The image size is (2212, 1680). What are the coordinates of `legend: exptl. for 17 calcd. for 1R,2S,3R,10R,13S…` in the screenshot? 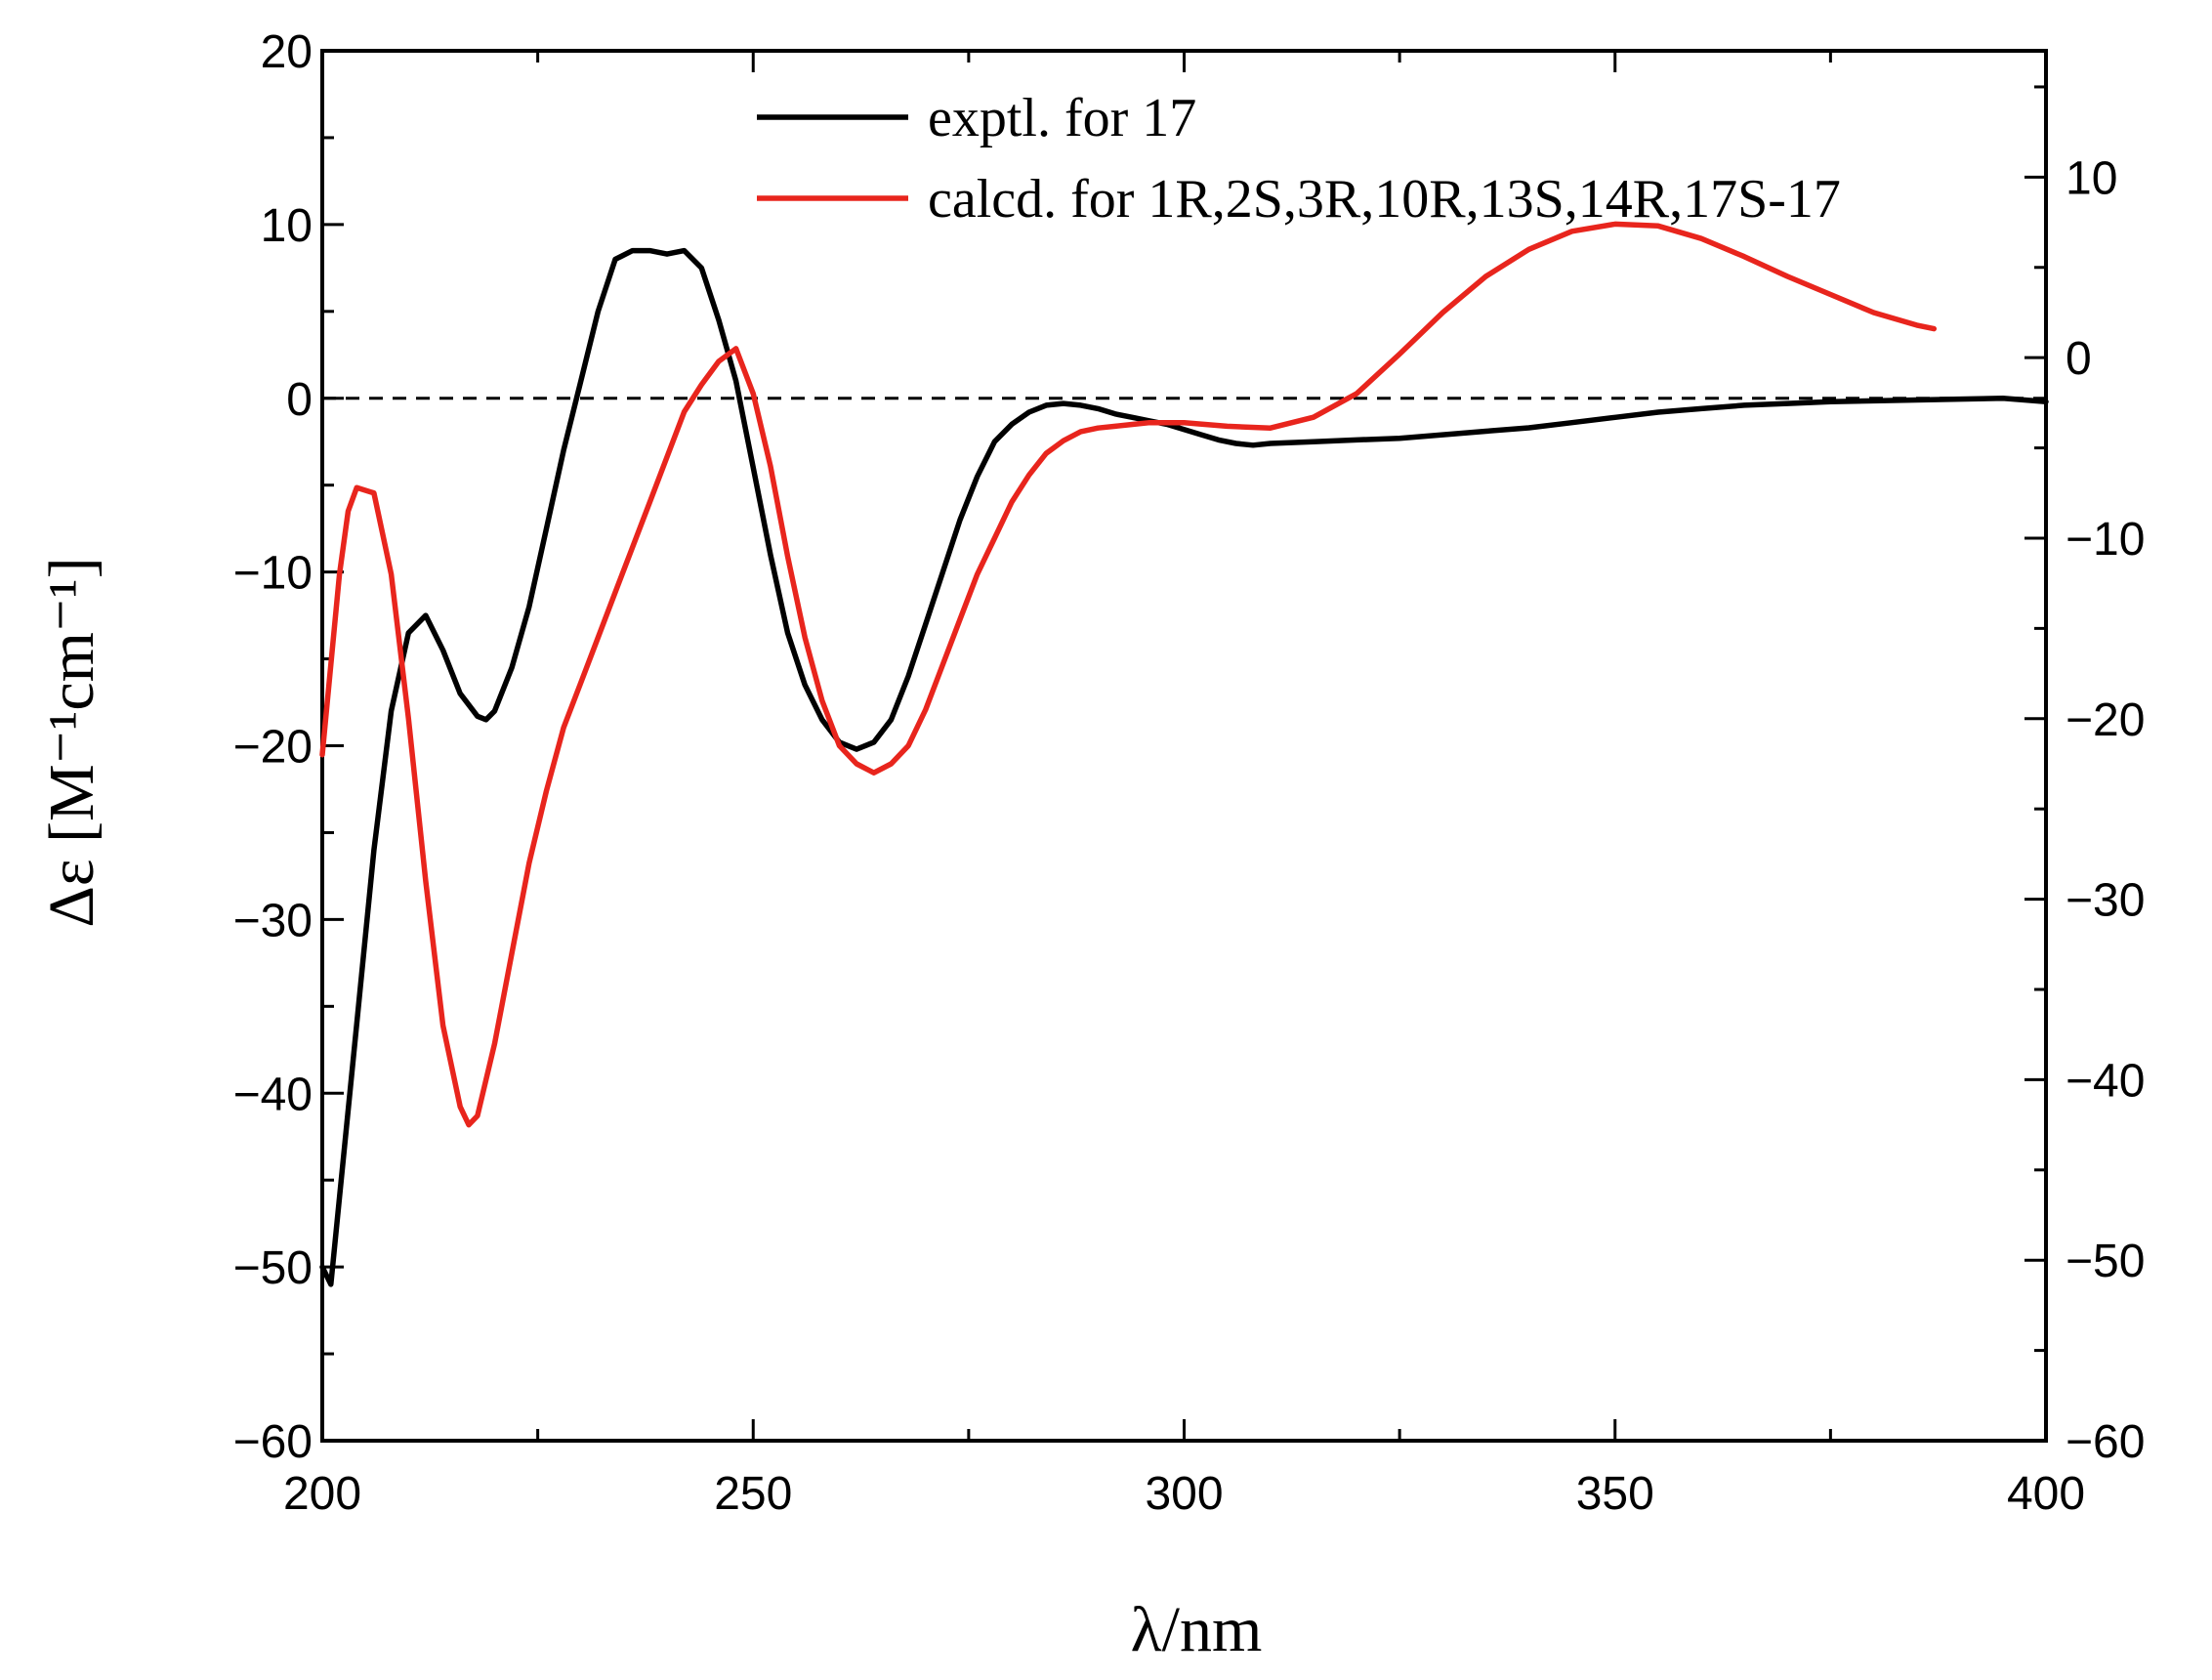 It's located at (1299, 159).